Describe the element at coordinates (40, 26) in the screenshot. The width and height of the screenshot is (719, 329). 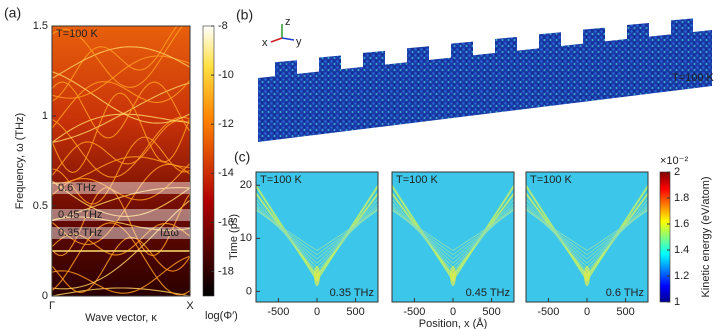
I see `y-tick-label: 1.5` at that location.